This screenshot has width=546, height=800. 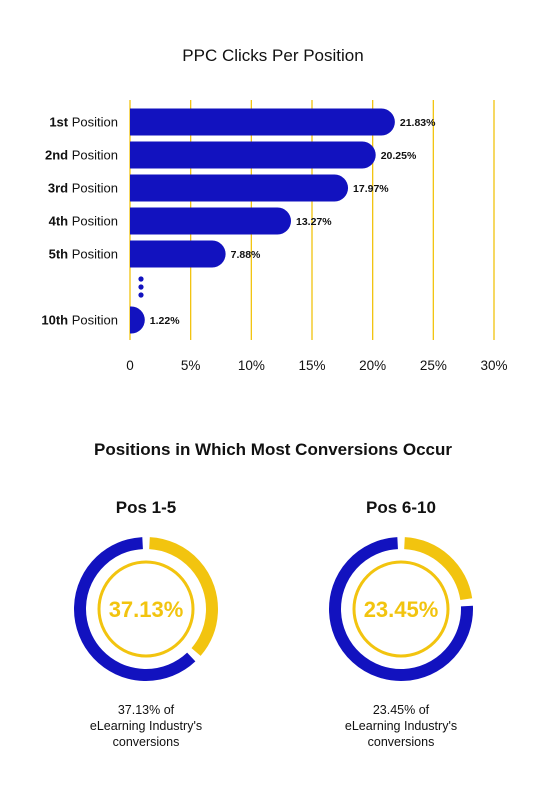 What do you see at coordinates (433, 365) in the screenshot?
I see `x-tick-label: 25%` at bounding box center [433, 365].